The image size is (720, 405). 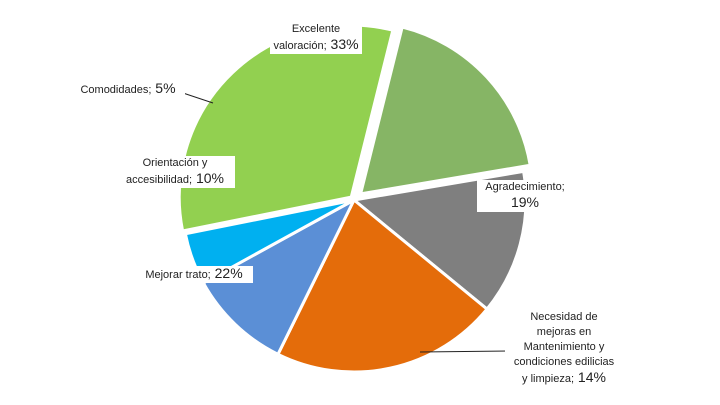 What do you see at coordinates (564, 332) in the screenshot?
I see `data-label-text: mejoras en` at bounding box center [564, 332].